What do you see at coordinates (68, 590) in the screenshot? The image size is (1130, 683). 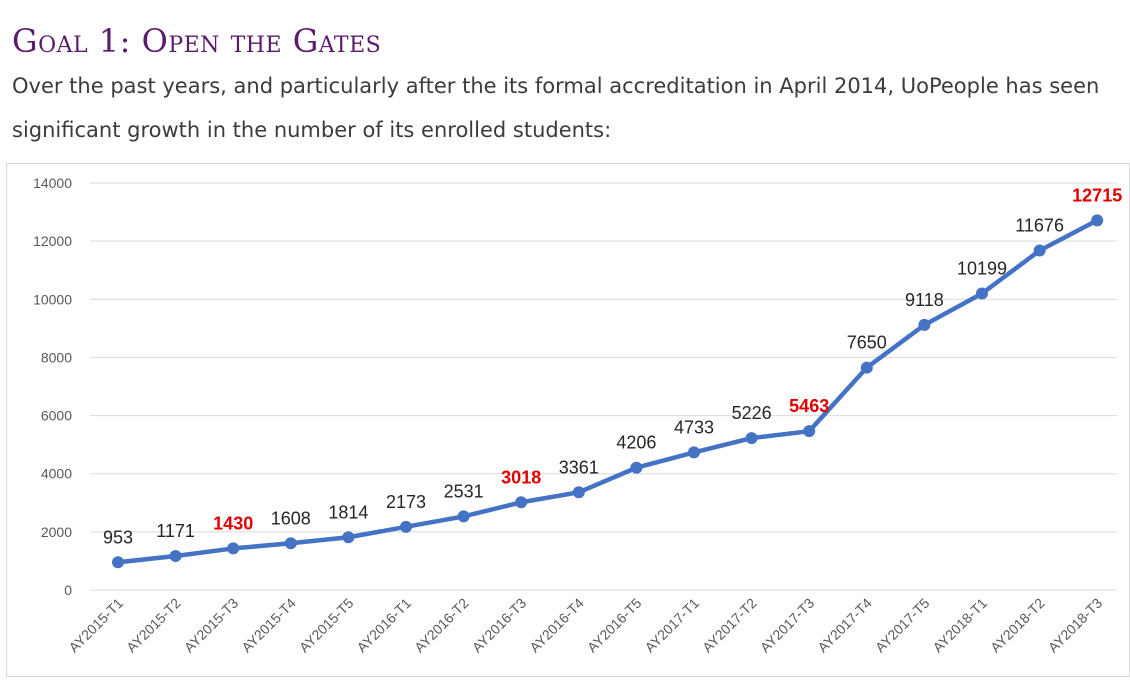 I see `y-tick-label: 0` at bounding box center [68, 590].